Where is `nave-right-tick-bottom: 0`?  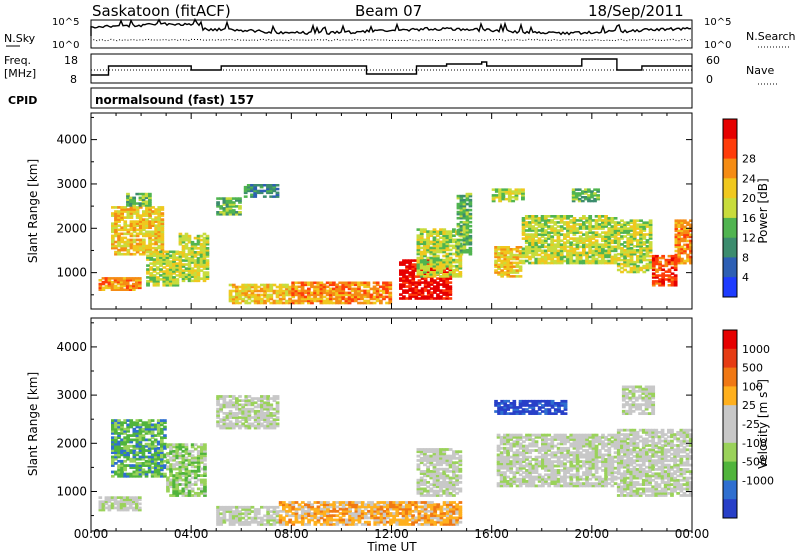 nave-right-tick-bottom: 0 is located at coordinates (709, 79).